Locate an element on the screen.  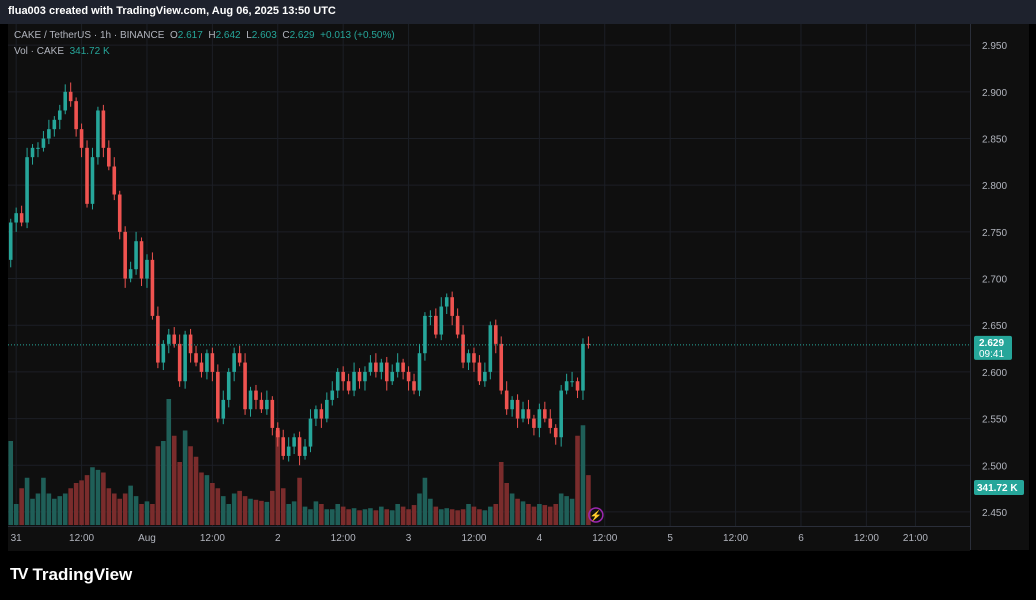
volume-label: Vol · CAKE is located at coordinates (39, 51).